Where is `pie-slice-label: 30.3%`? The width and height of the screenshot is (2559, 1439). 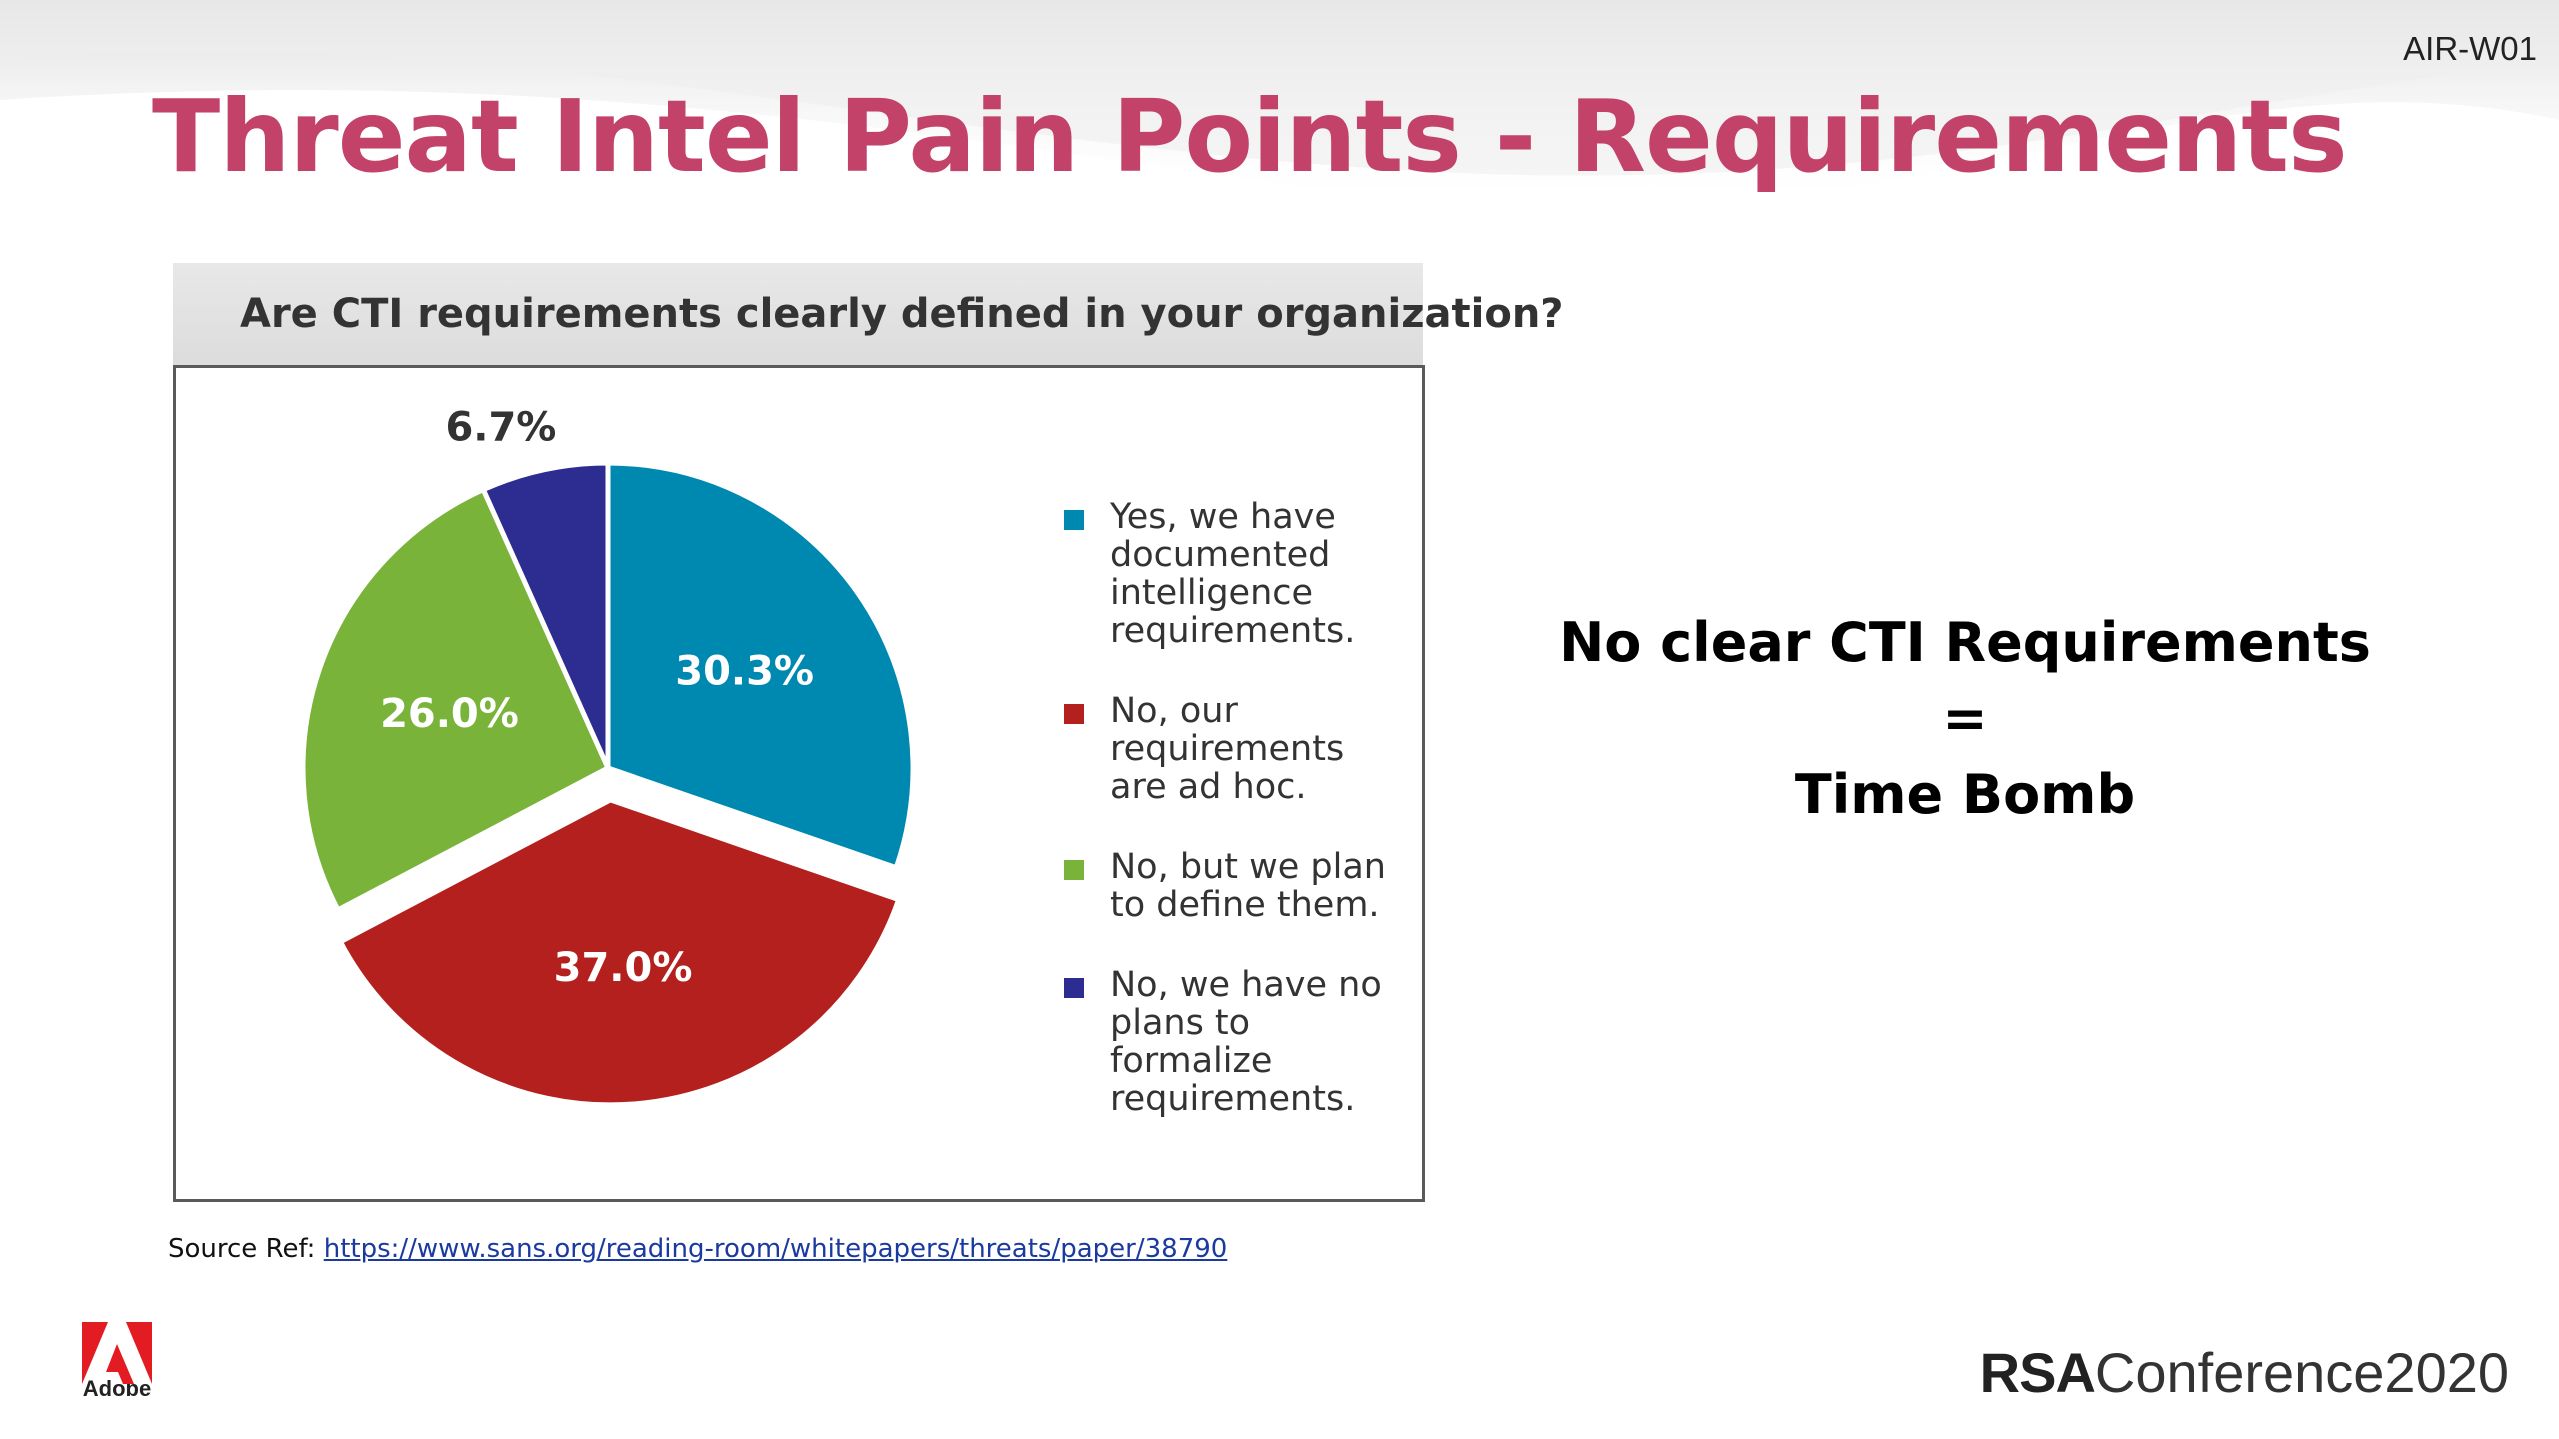
pie-slice-label: 30.3% is located at coordinates (744, 672).